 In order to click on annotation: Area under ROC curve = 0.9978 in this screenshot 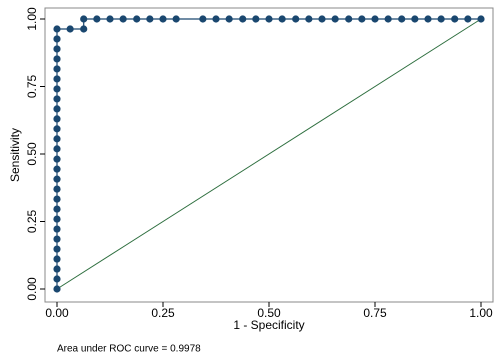, I will do `click(129, 349)`.